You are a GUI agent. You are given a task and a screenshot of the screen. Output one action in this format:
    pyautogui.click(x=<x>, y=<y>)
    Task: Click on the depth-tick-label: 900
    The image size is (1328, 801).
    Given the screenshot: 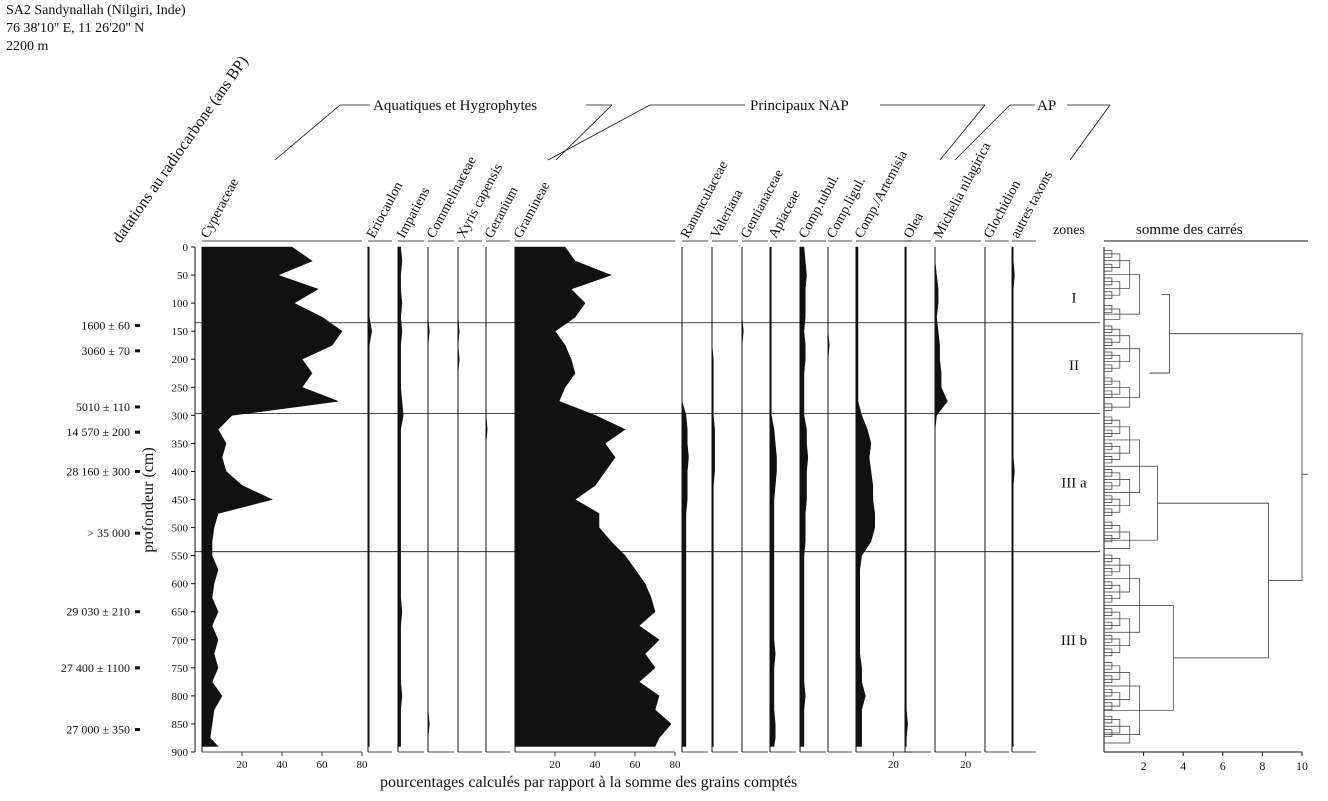 What is the action you would take?
    pyautogui.click(x=180, y=753)
    